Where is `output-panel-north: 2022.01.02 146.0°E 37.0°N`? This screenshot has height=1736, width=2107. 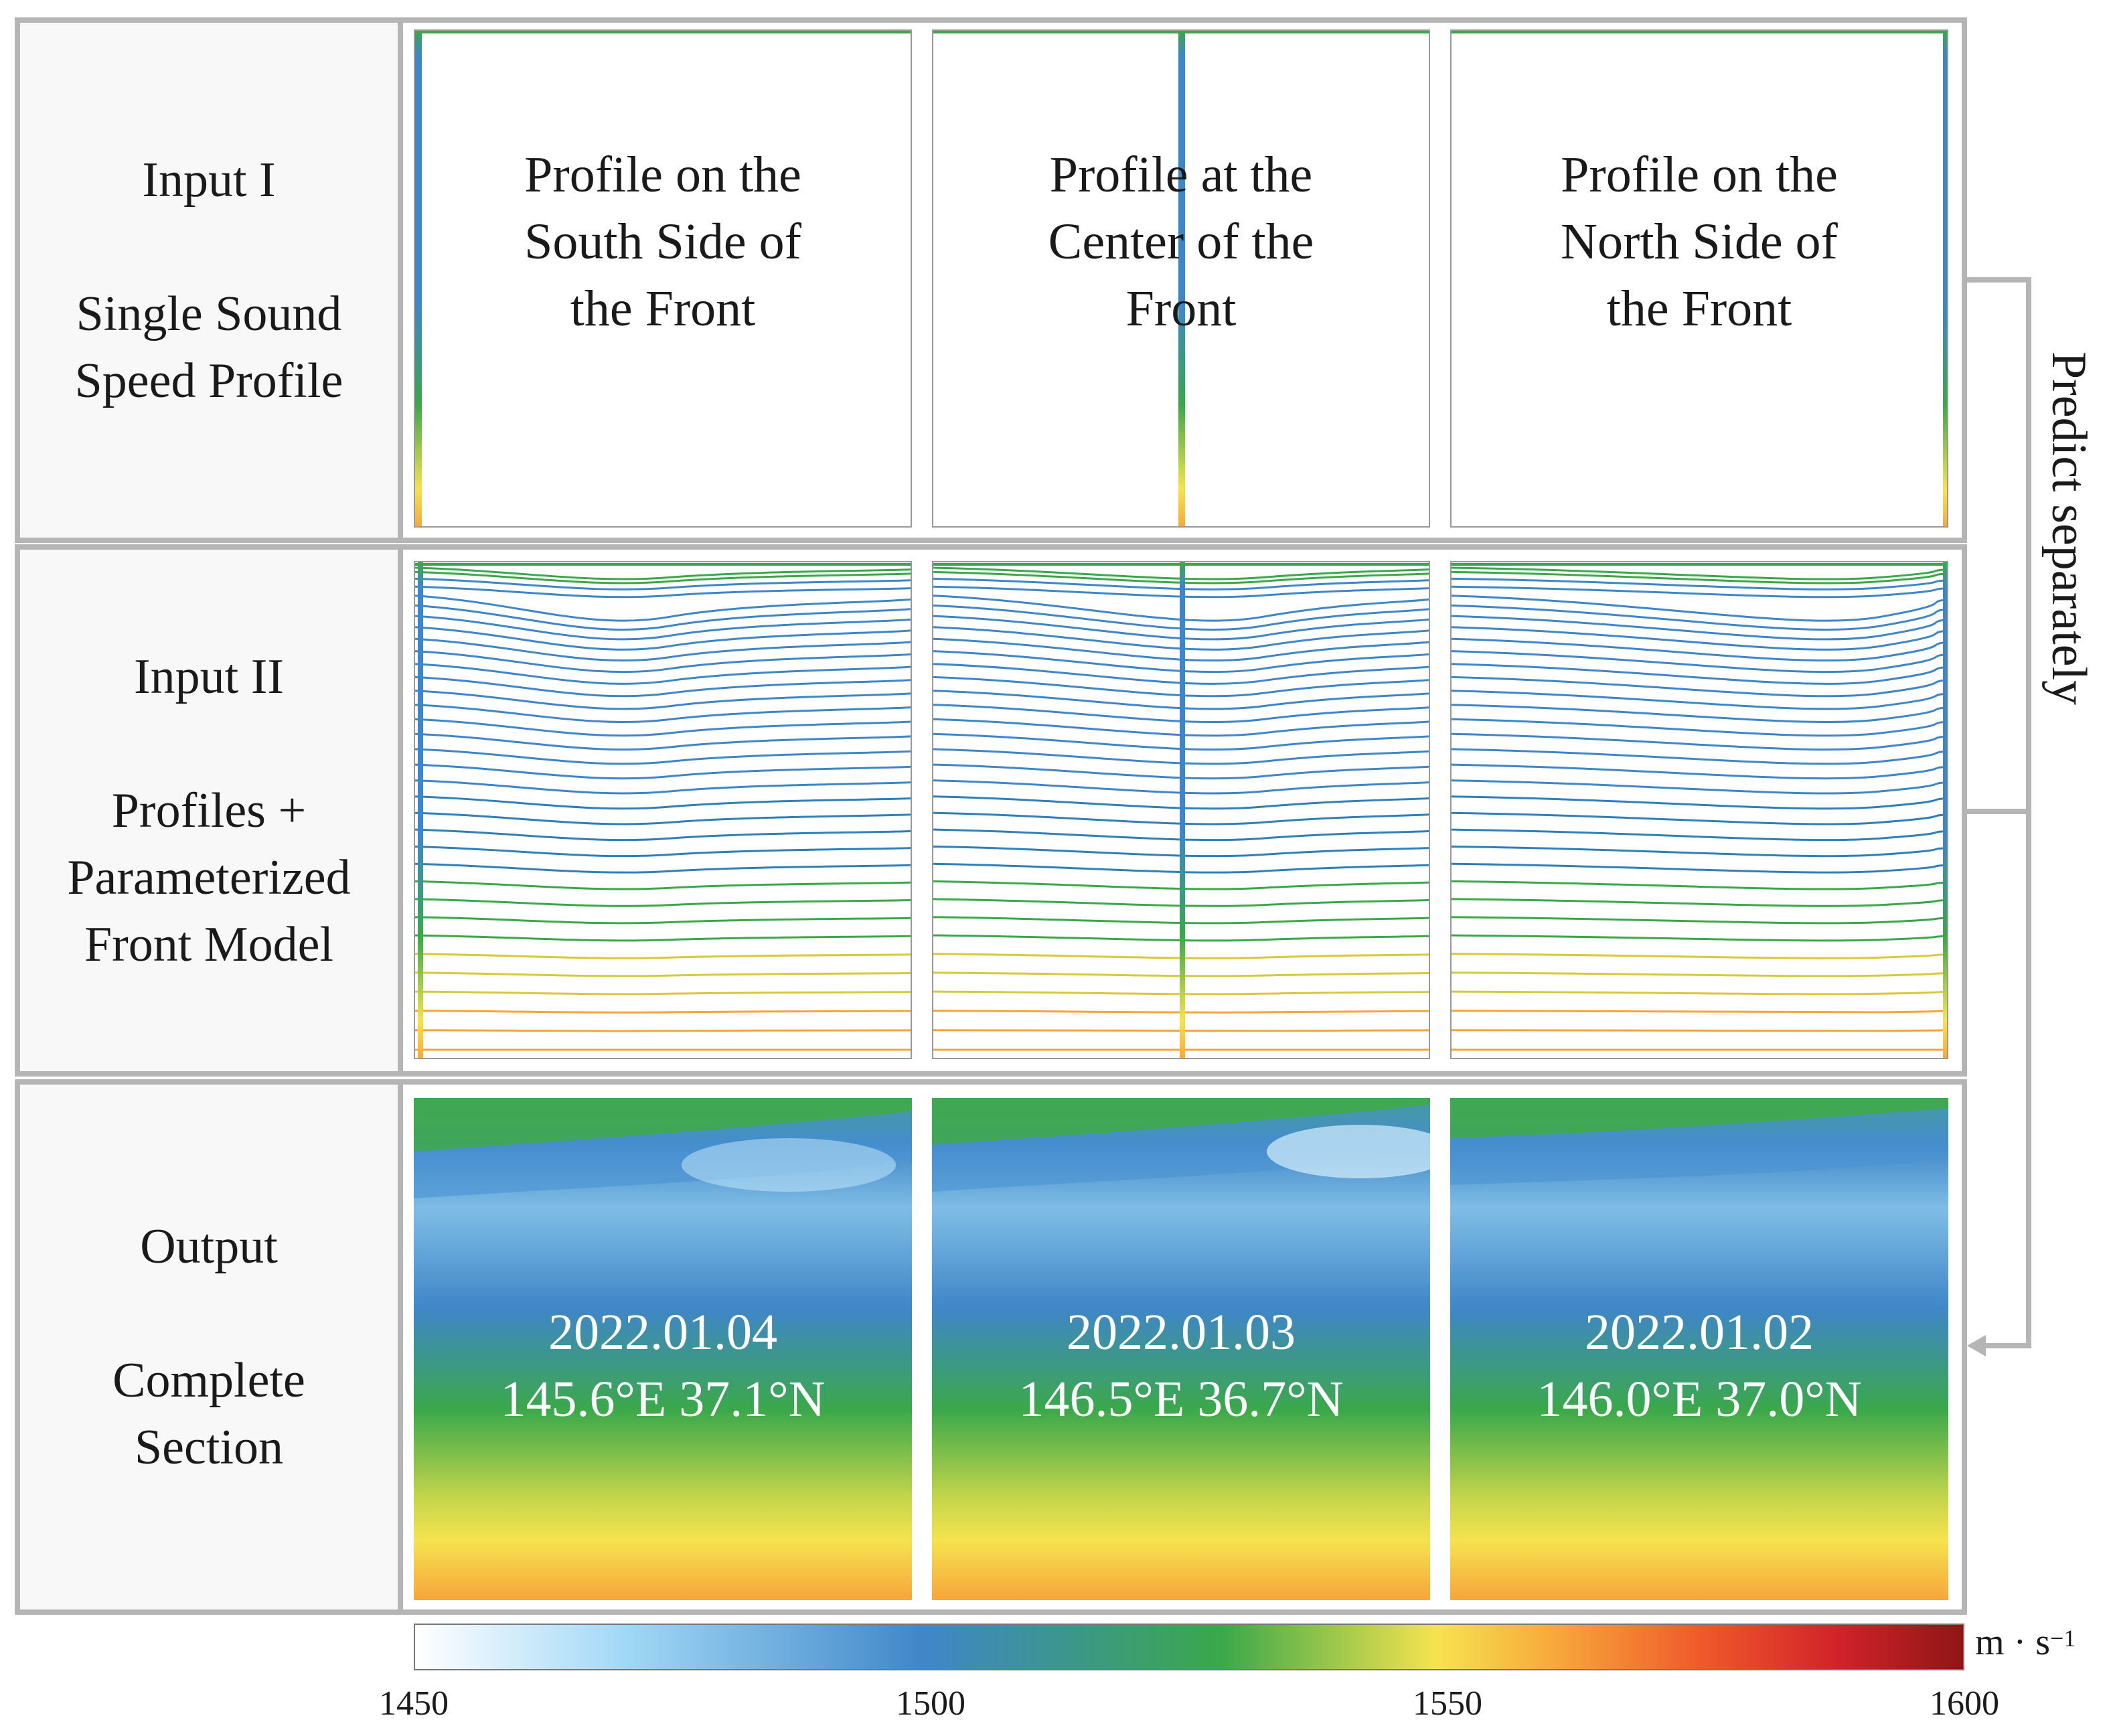 output-panel-north: 2022.01.02 146.0°E 37.0°N is located at coordinates (1699, 1349).